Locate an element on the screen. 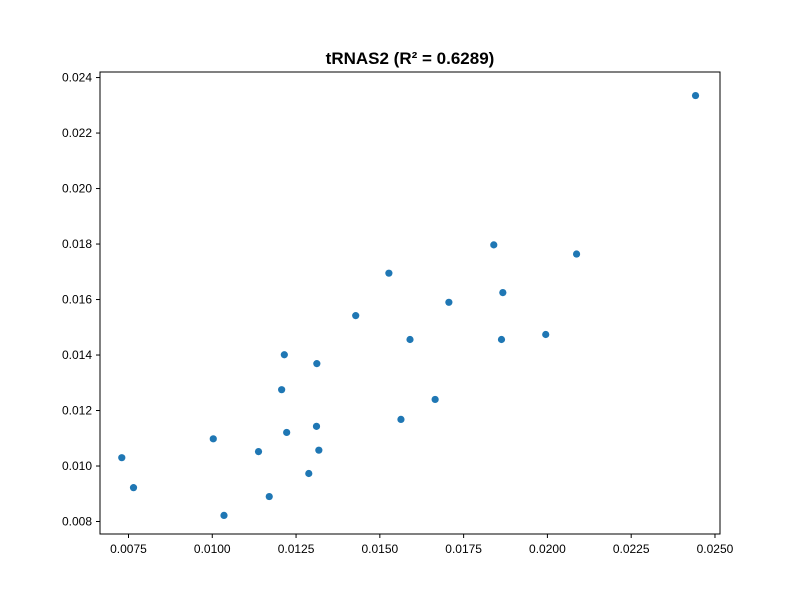 This screenshot has width=800, height=600. y-tick-label: 0.014 is located at coordinates (77, 355).